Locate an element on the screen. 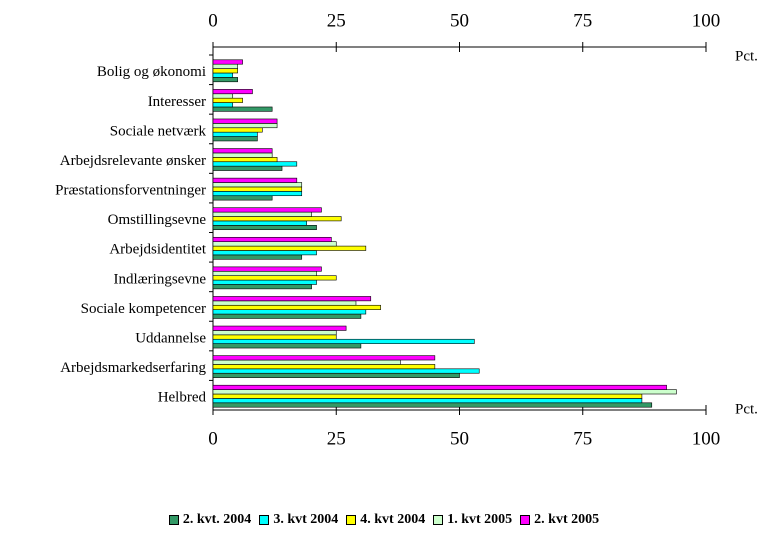 This screenshot has width=768, height=535. legend-label: 1. kvt 2005 is located at coordinates (480, 519).